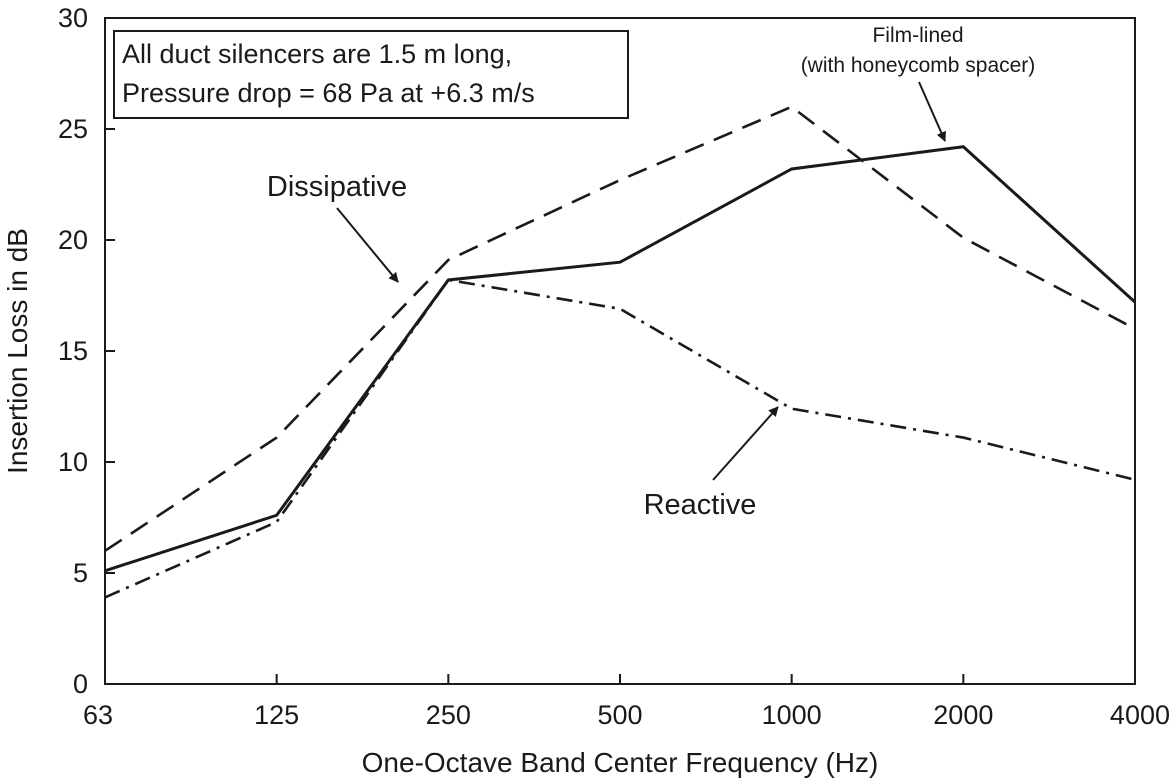 The height and width of the screenshot is (783, 1175). I want to click on dissipative-label: Dissipative, so click(337, 187).